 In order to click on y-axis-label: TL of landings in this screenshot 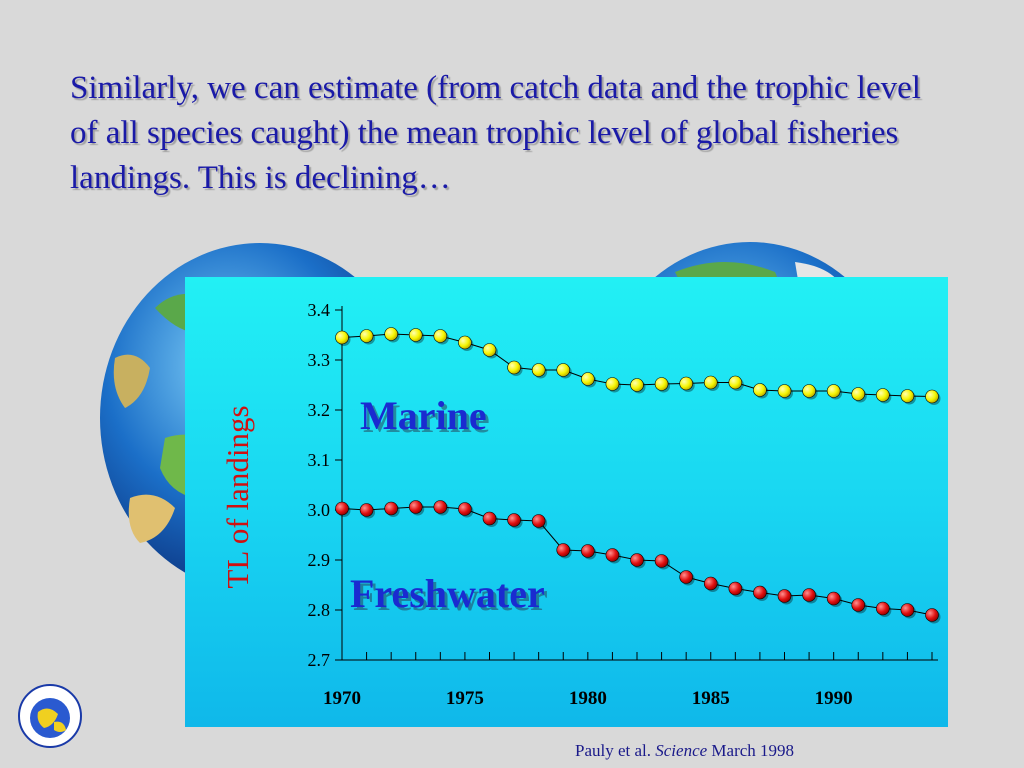, I will do `click(237, 496)`.